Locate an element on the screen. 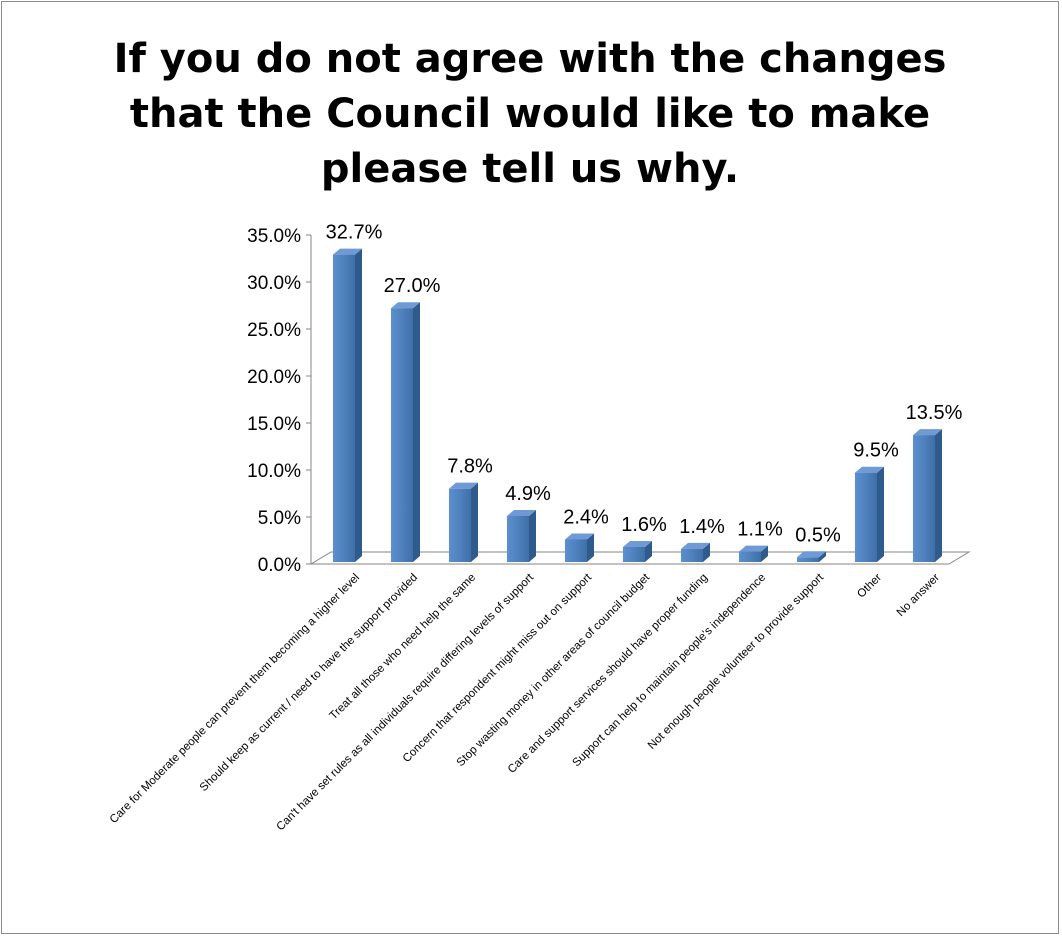 The width and height of the screenshot is (1062, 937). y-tick-label: 0.0% is located at coordinates (279, 565).